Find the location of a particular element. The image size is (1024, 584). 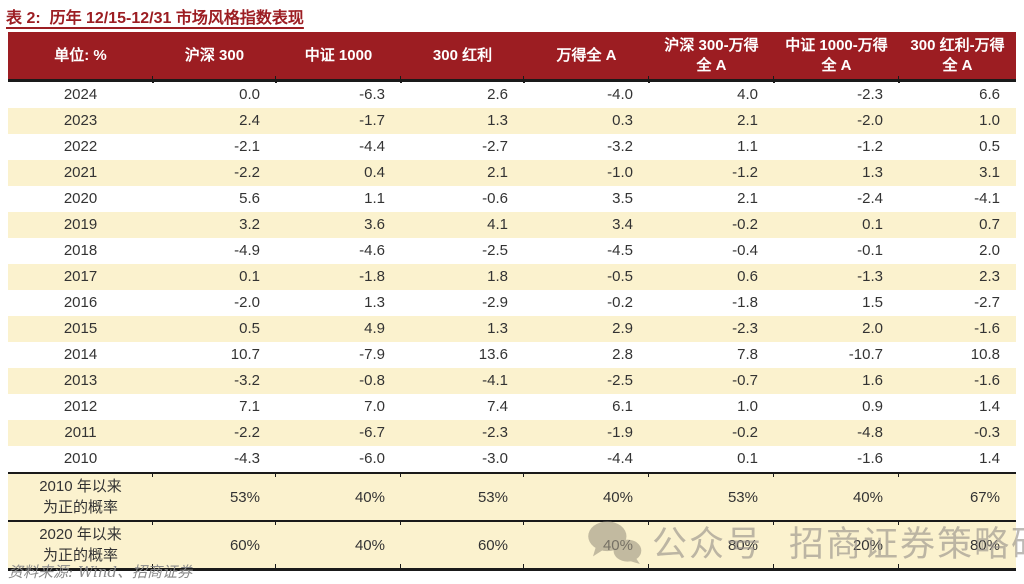

value-cell: -2.2 is located at coordinates (214, 433).